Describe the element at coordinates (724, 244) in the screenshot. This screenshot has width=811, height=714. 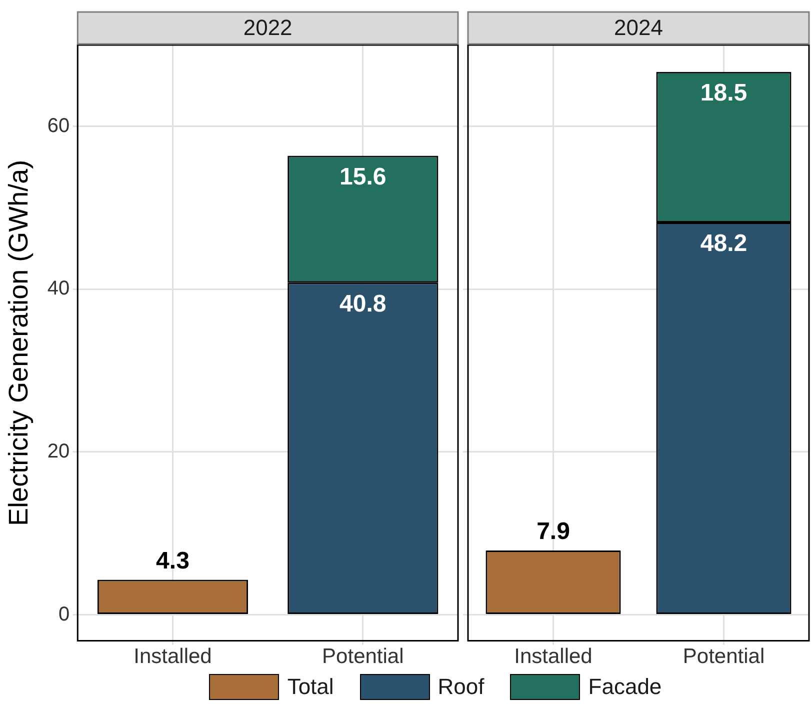
I see `data-label: 48.2` at that location.